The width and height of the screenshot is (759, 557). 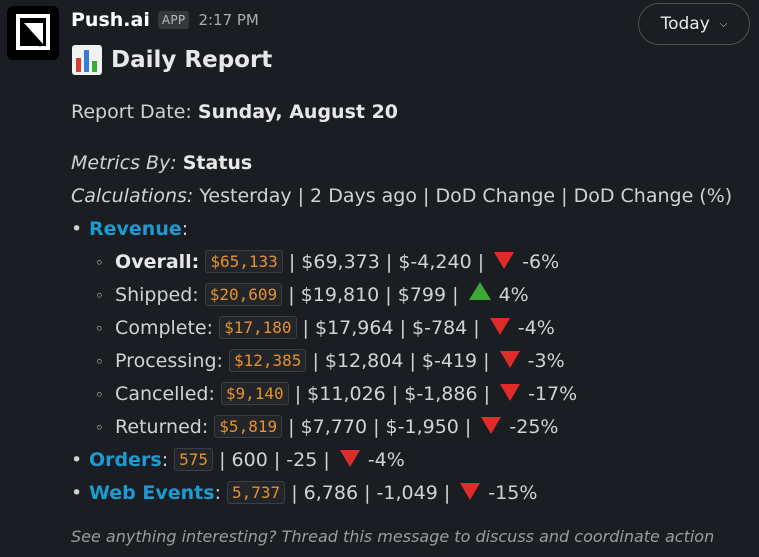 I want to click on row-values: | $12,804 | $-419 |, so click(x=401, y=361).